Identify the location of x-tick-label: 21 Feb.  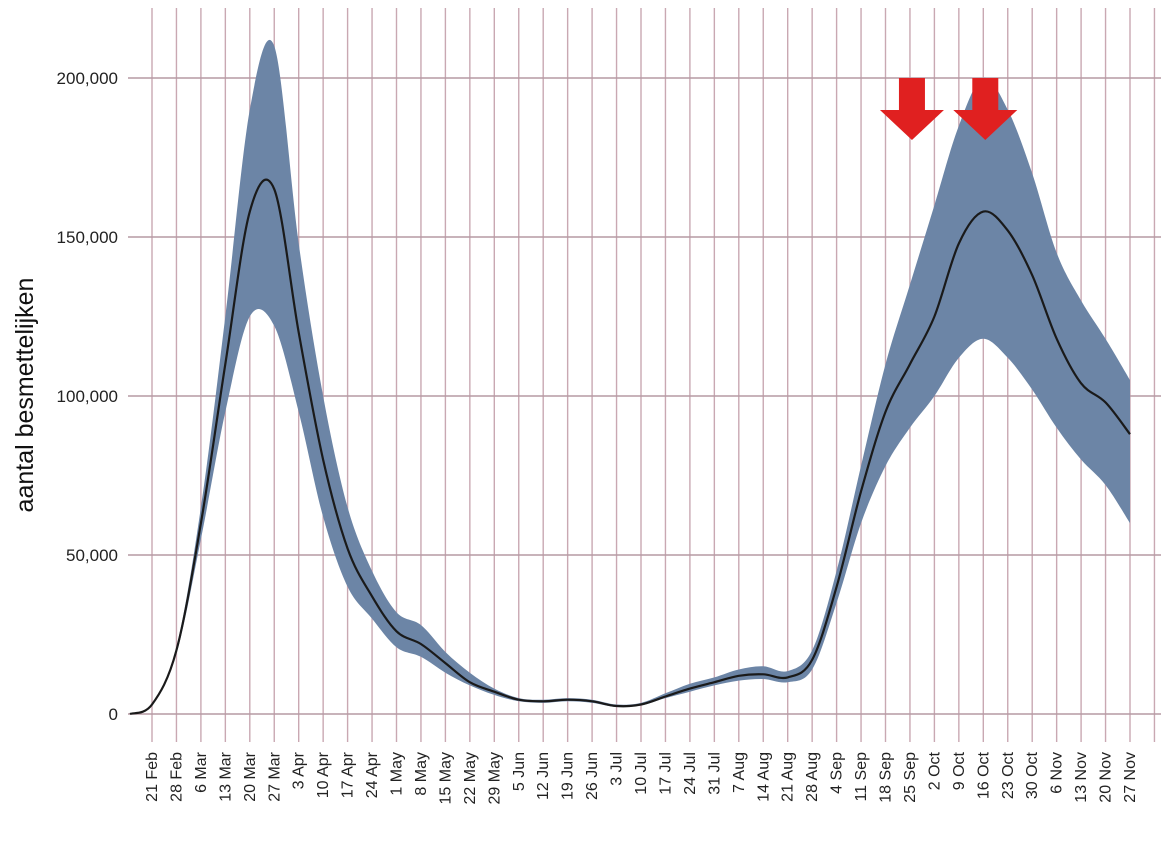
(152, 777).